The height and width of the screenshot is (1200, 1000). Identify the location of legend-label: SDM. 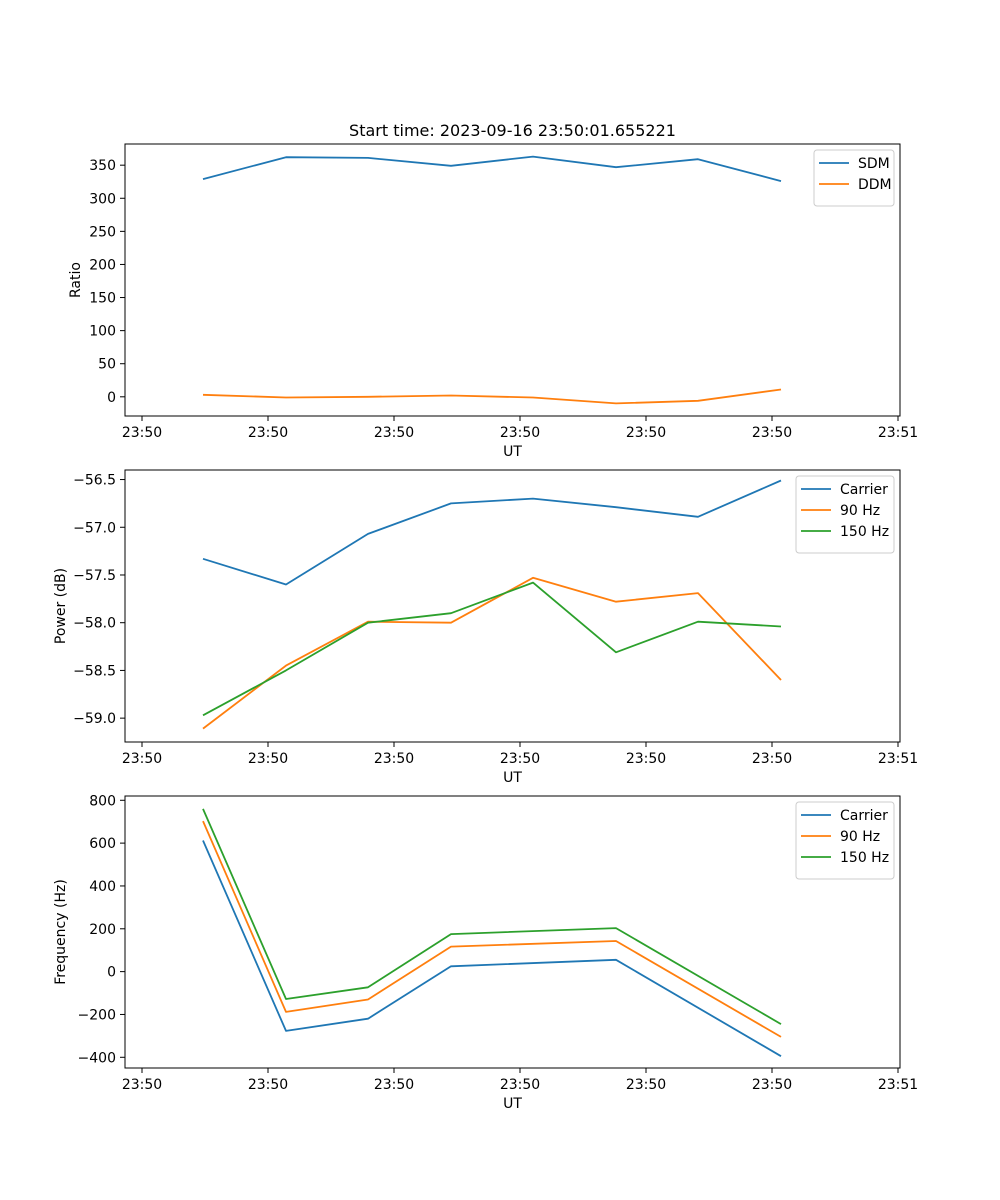
(874, 164).